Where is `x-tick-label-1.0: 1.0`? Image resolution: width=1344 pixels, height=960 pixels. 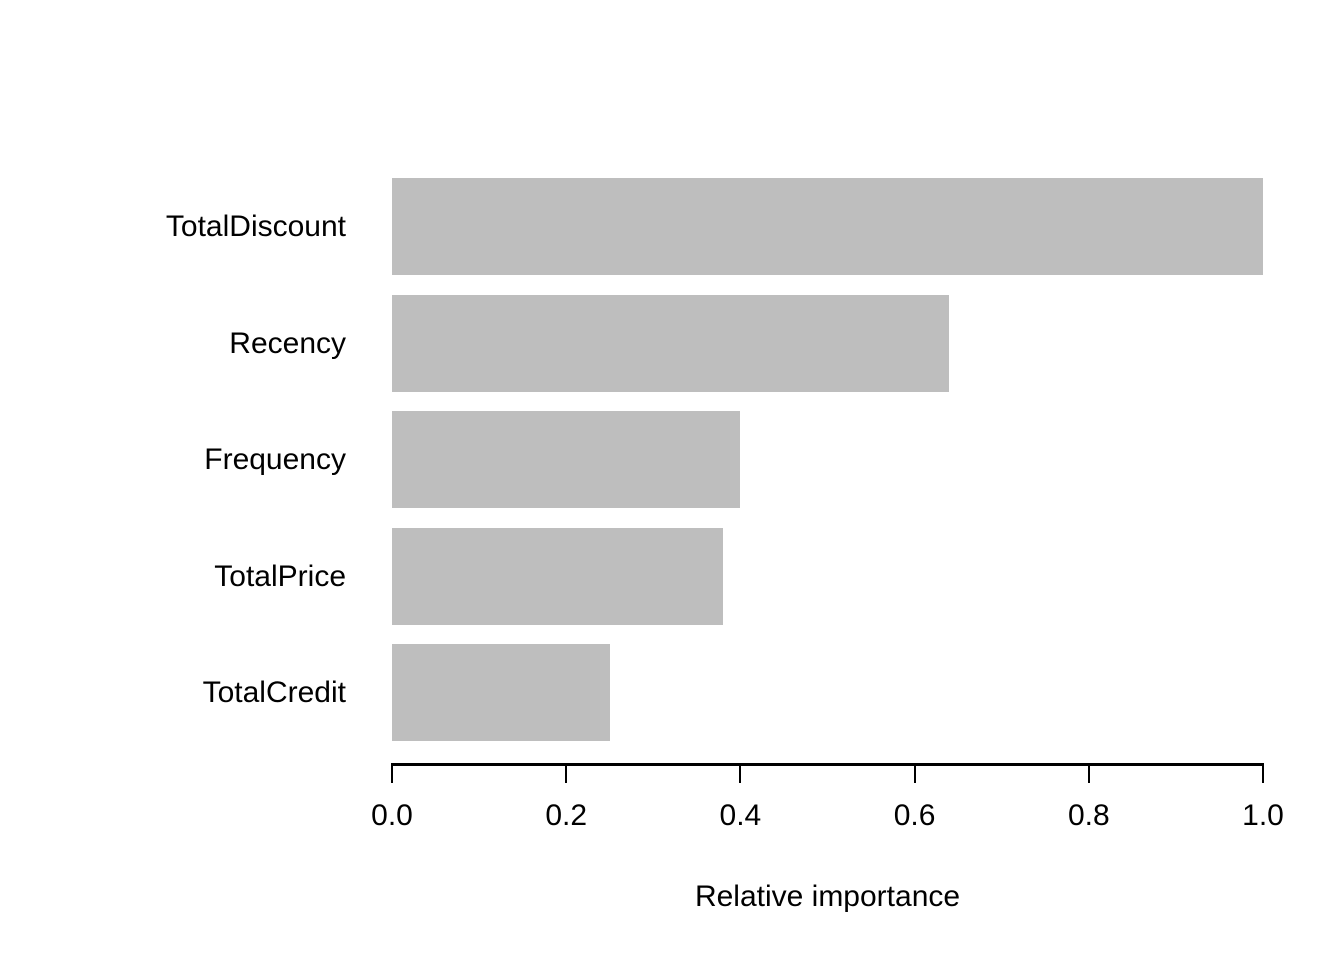 x-tick-label-1.0: 1.0 is located at coordinates (1263, 815).